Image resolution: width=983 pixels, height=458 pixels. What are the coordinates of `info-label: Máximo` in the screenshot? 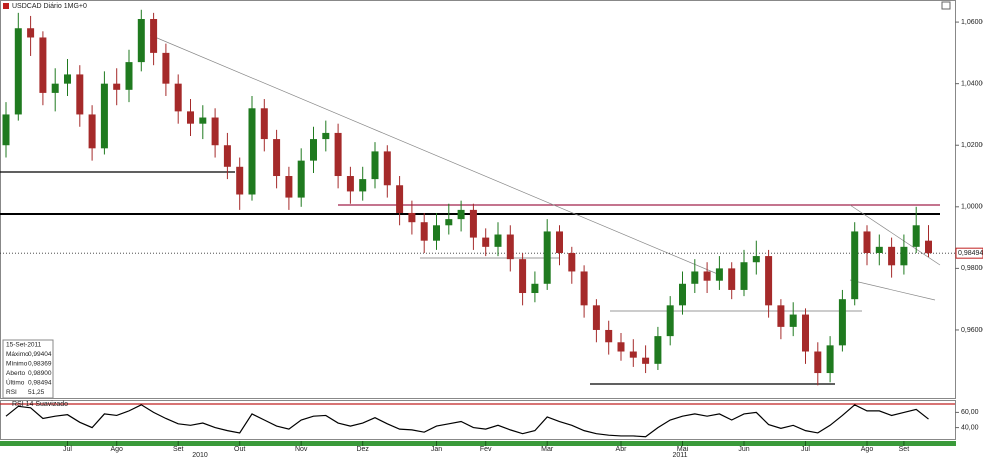 It's located at (17, 354).